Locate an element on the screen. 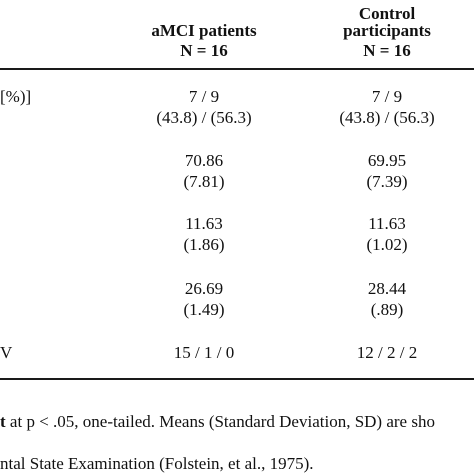 This screenshot has width=474, height=474. cell-control-age: 69.95 is located at coordinates (387, 160).